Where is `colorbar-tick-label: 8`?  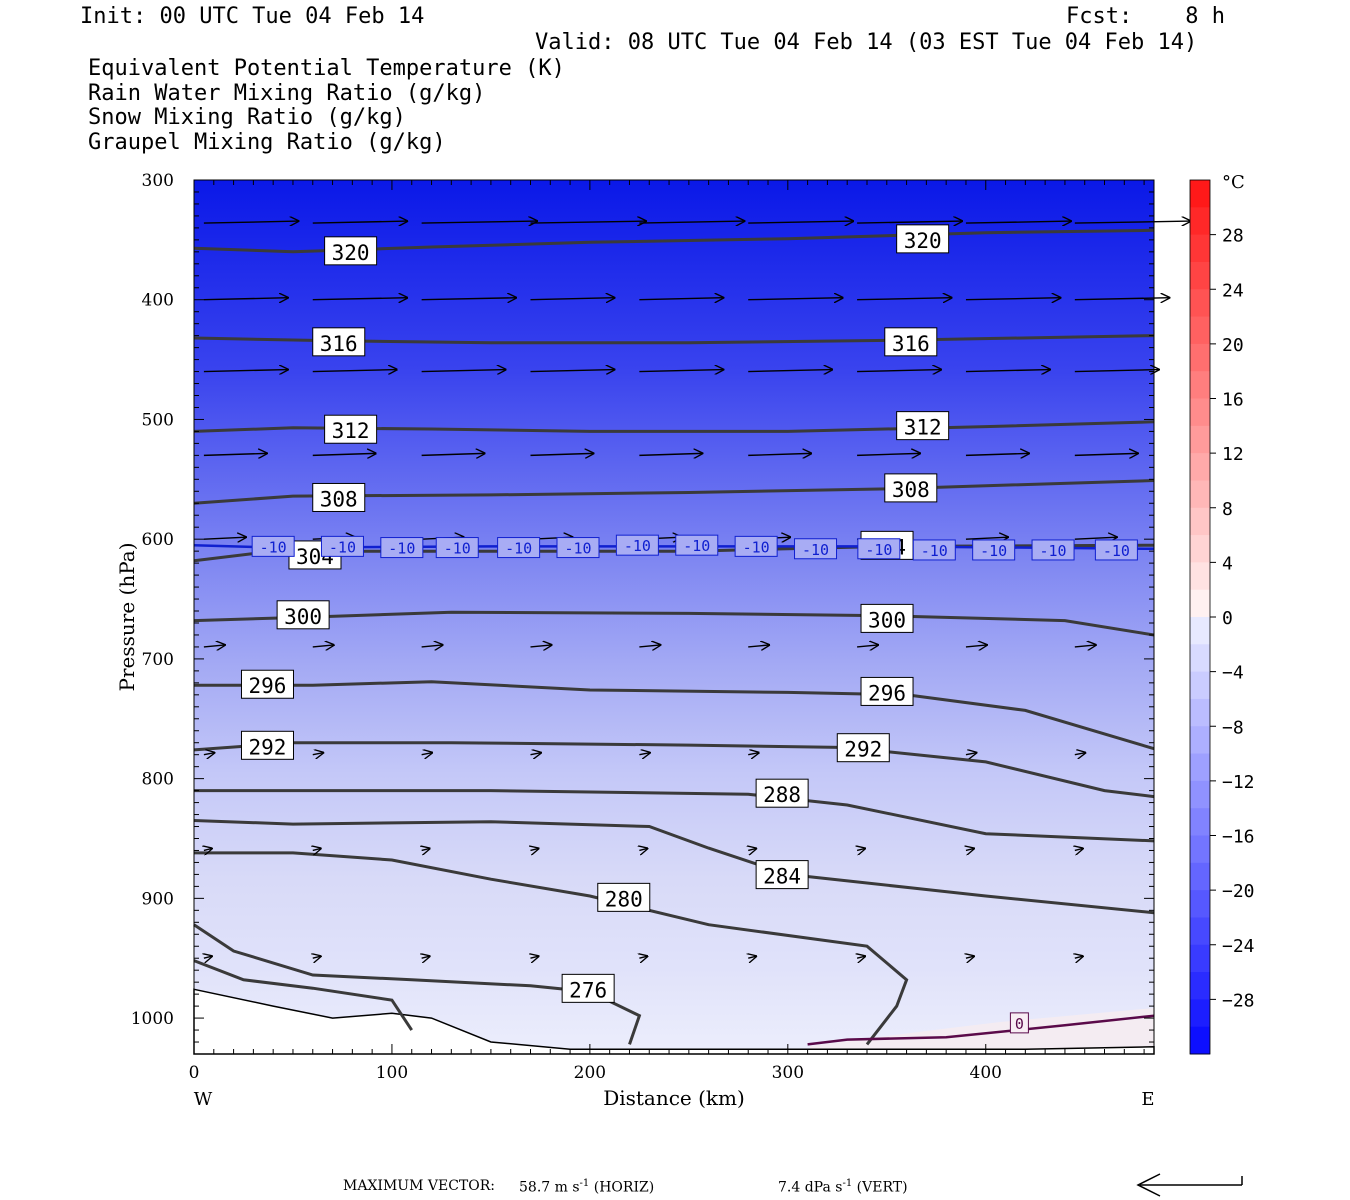 colorbar-tick-label: 8 is located at coordinates (1227, 509).